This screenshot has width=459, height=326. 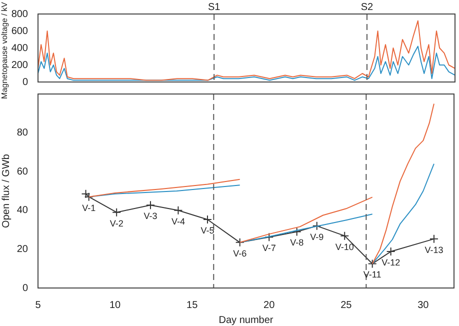 I want to click on ref-line-label: S1, so click(x=214, y=7).